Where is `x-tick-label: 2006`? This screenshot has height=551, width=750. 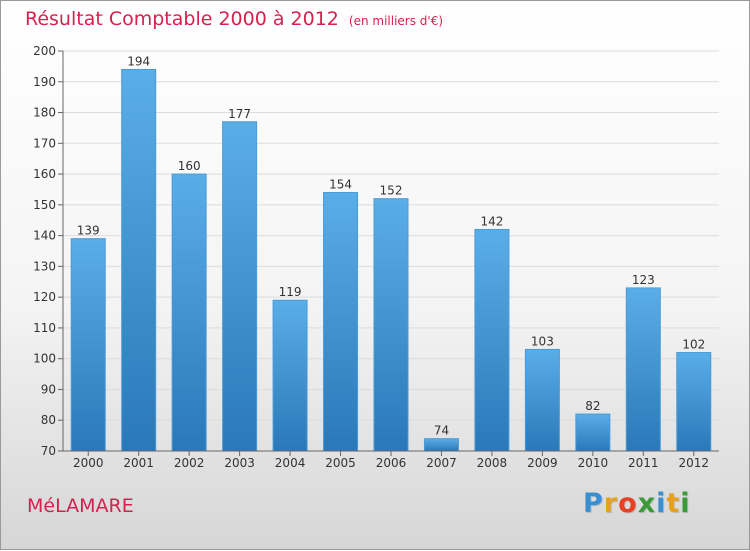
x-tick-label: 2006 is located at coordinates (391, 463).